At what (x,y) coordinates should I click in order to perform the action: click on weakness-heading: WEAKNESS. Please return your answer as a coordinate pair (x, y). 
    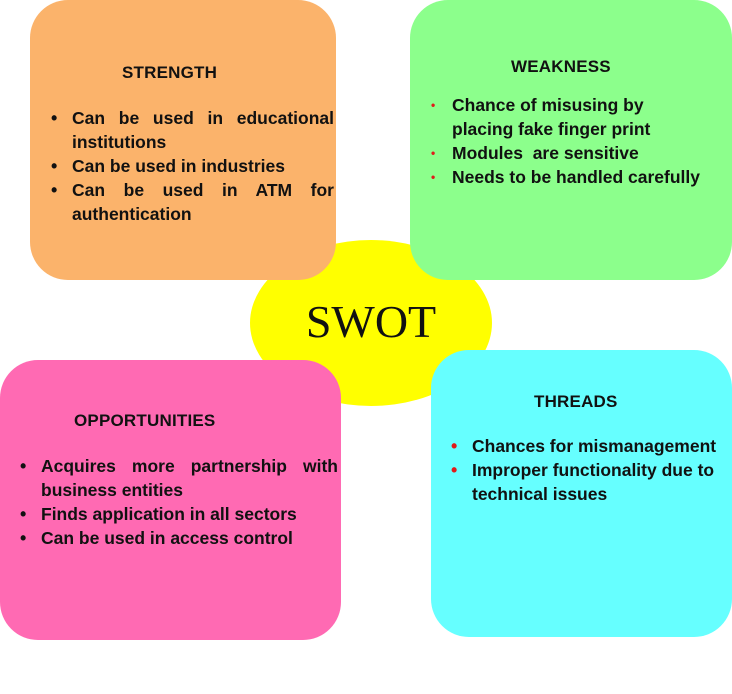
    Looking at the image, I should click on (561, 66).